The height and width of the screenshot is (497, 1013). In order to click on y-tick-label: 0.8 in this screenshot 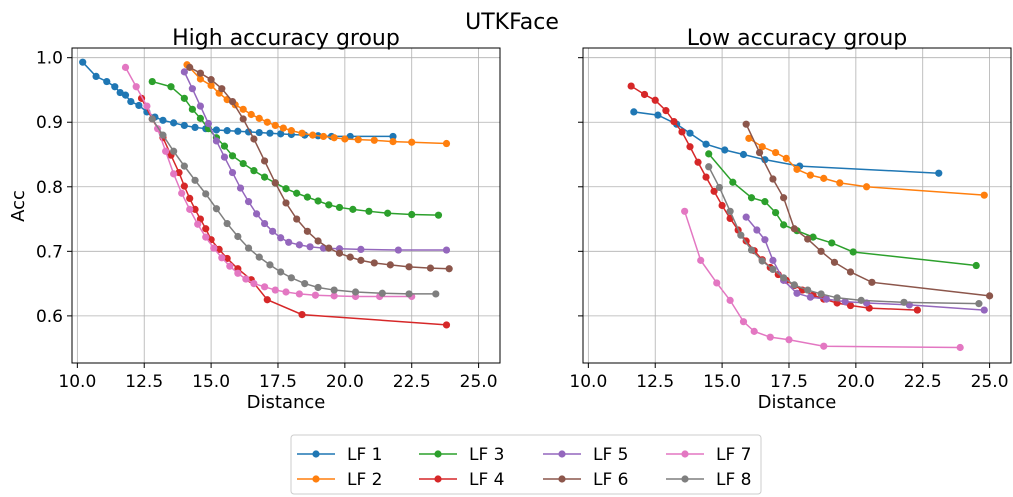, I will do `click(49, 188)`.